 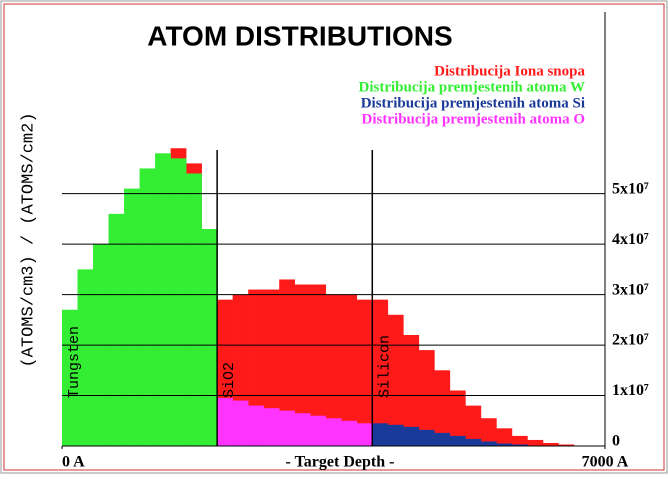 I want to click on y-tick-label: 3x10⁷, so click(x=630, y=289).